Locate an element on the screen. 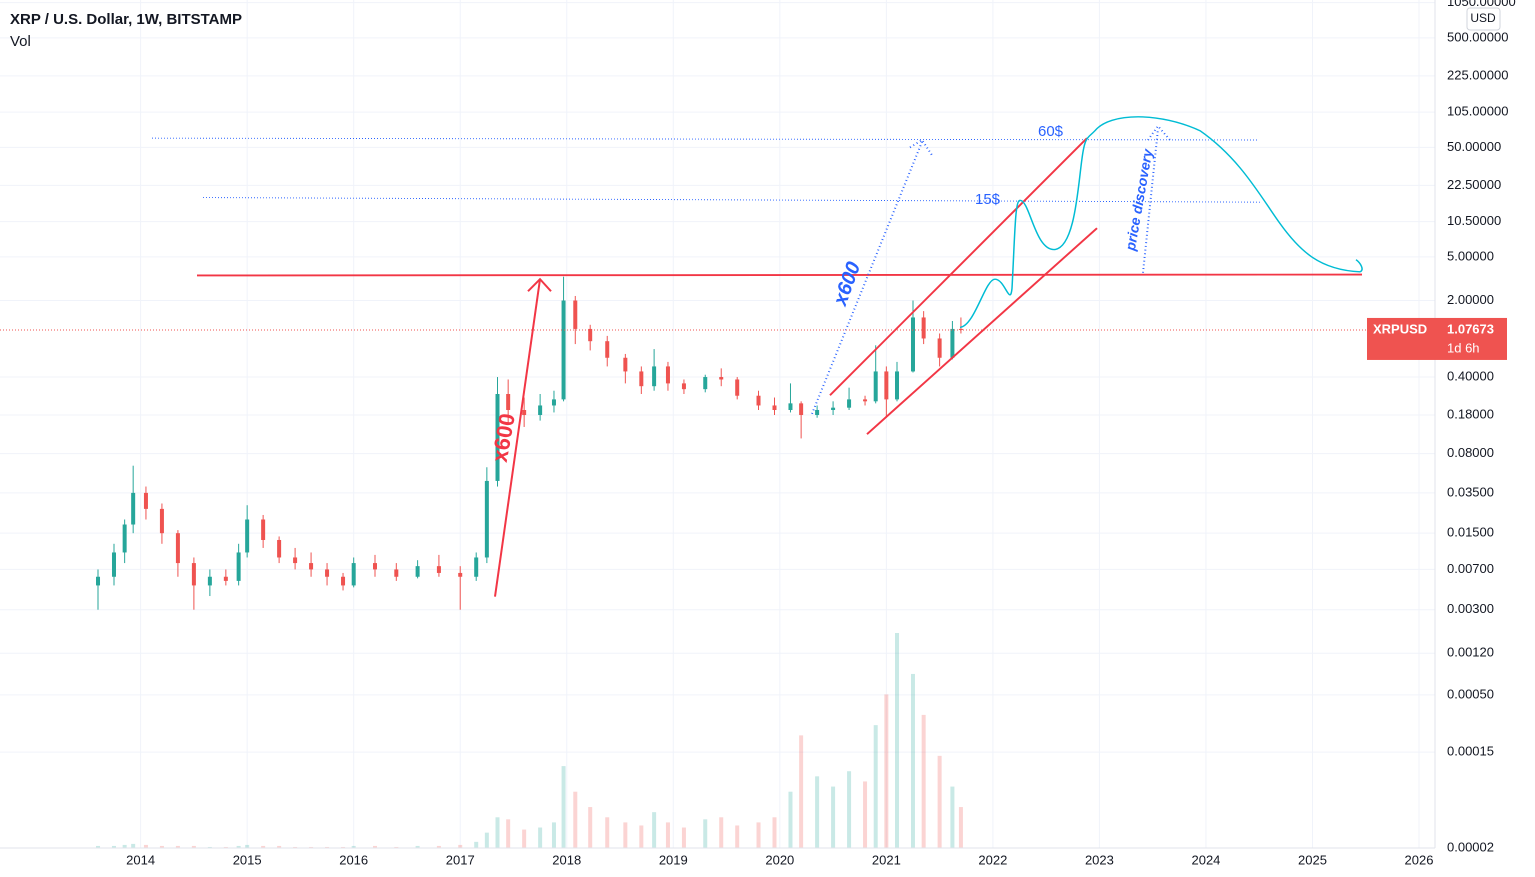  y-tick-label: 0.08000 is located at coordinates (1470, 452).